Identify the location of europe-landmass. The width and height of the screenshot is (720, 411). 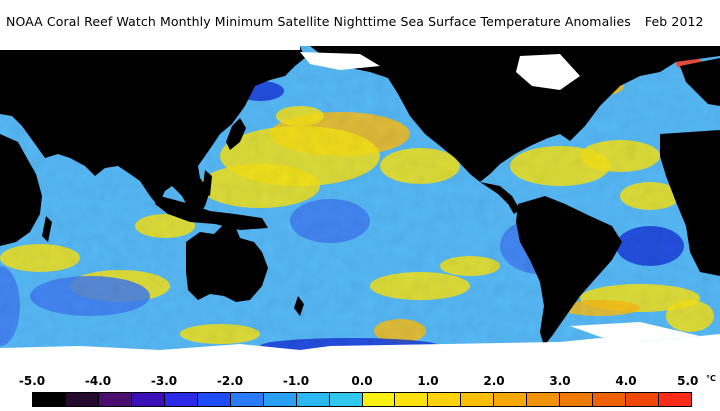
(700, 82).